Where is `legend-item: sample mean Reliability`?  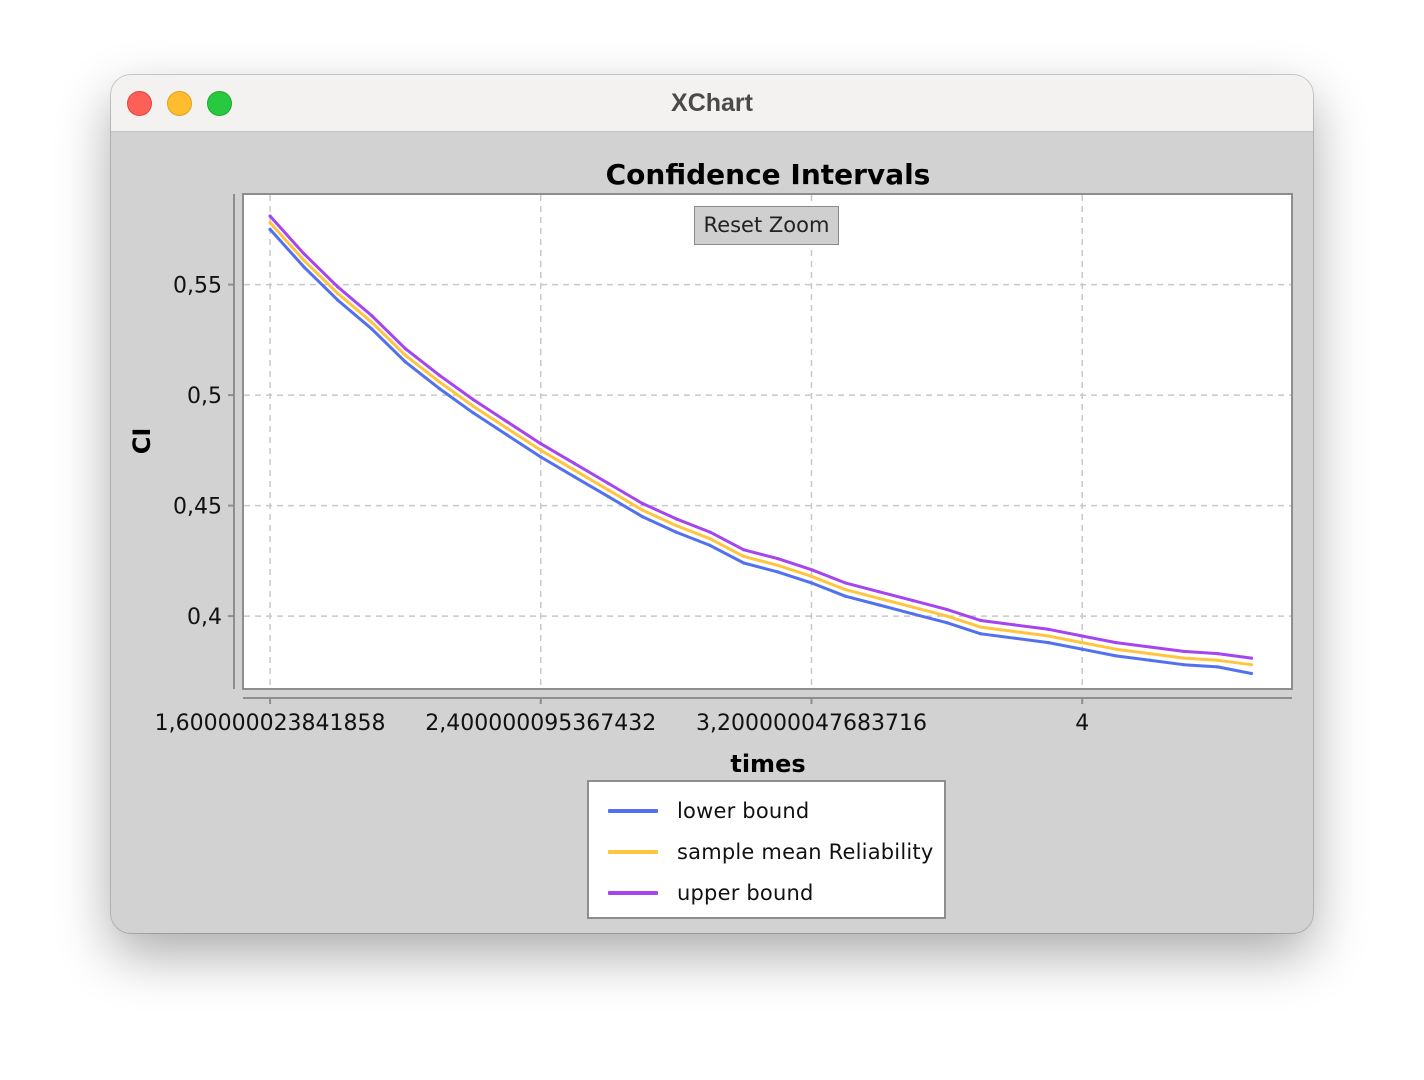
legend-item: sample mean Reliability is located at coordinates (766, 852).